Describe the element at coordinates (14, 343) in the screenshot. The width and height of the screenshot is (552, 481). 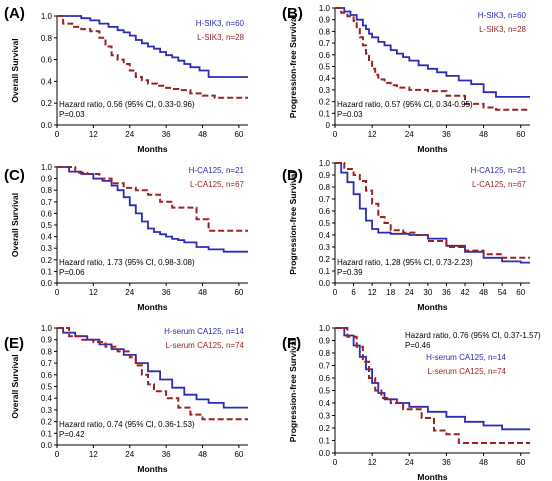
I see `panel-label: (E)` at that location.